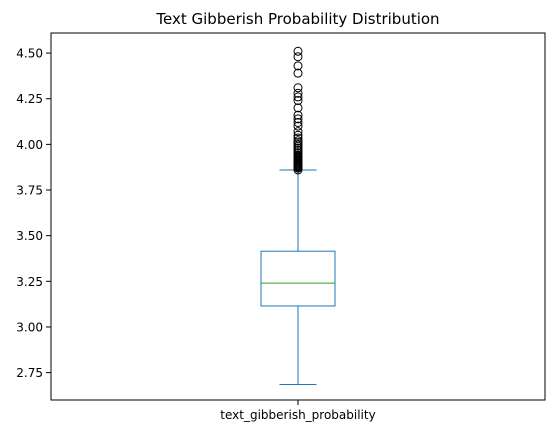 The width and height of the screenshot is (556, 439). I want to click on y-axis: 2.75 3.00 3.25 3.50 3.75 4.00 4.25 4.50, so click(33, 213).